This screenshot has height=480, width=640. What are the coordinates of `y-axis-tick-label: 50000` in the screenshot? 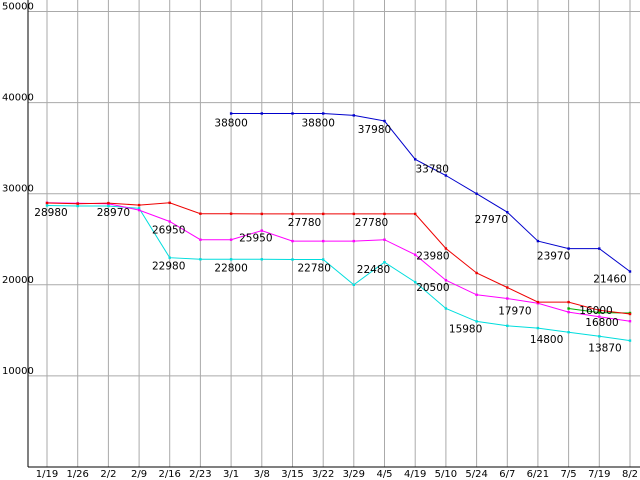 It's located at (18, 7).